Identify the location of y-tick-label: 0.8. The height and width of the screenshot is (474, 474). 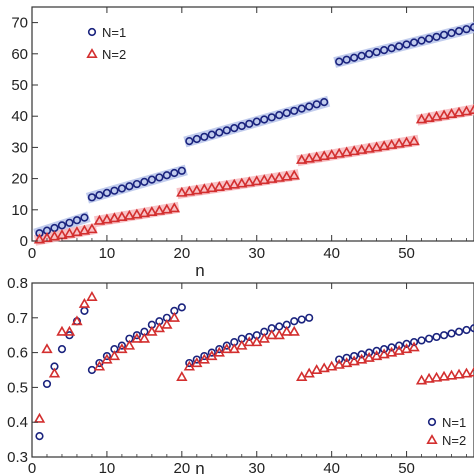
(17, 283).